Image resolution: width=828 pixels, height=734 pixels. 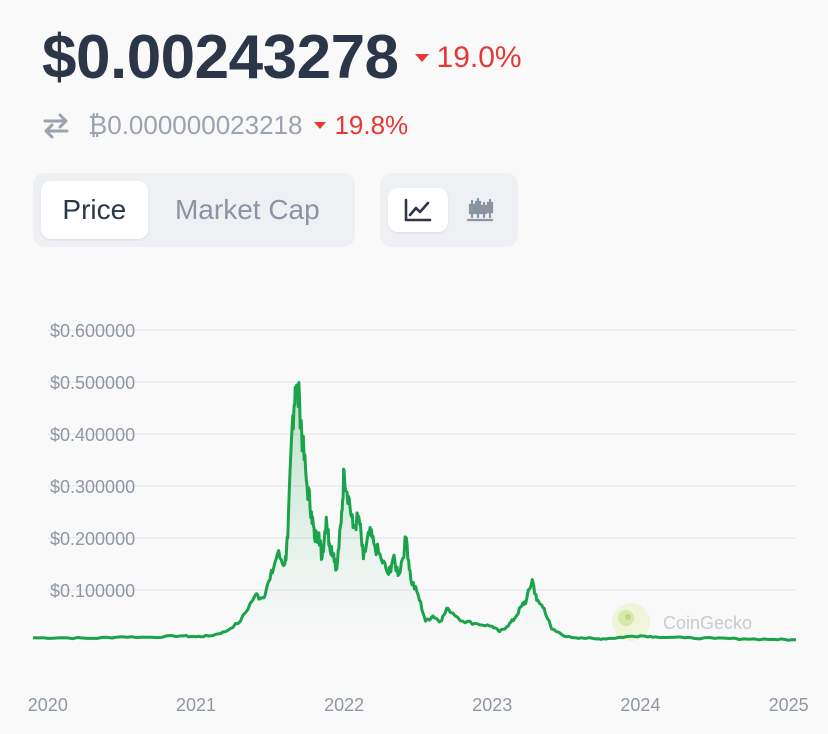 I want to click on current-price: $0.00243278, so click(x=220, y=57).